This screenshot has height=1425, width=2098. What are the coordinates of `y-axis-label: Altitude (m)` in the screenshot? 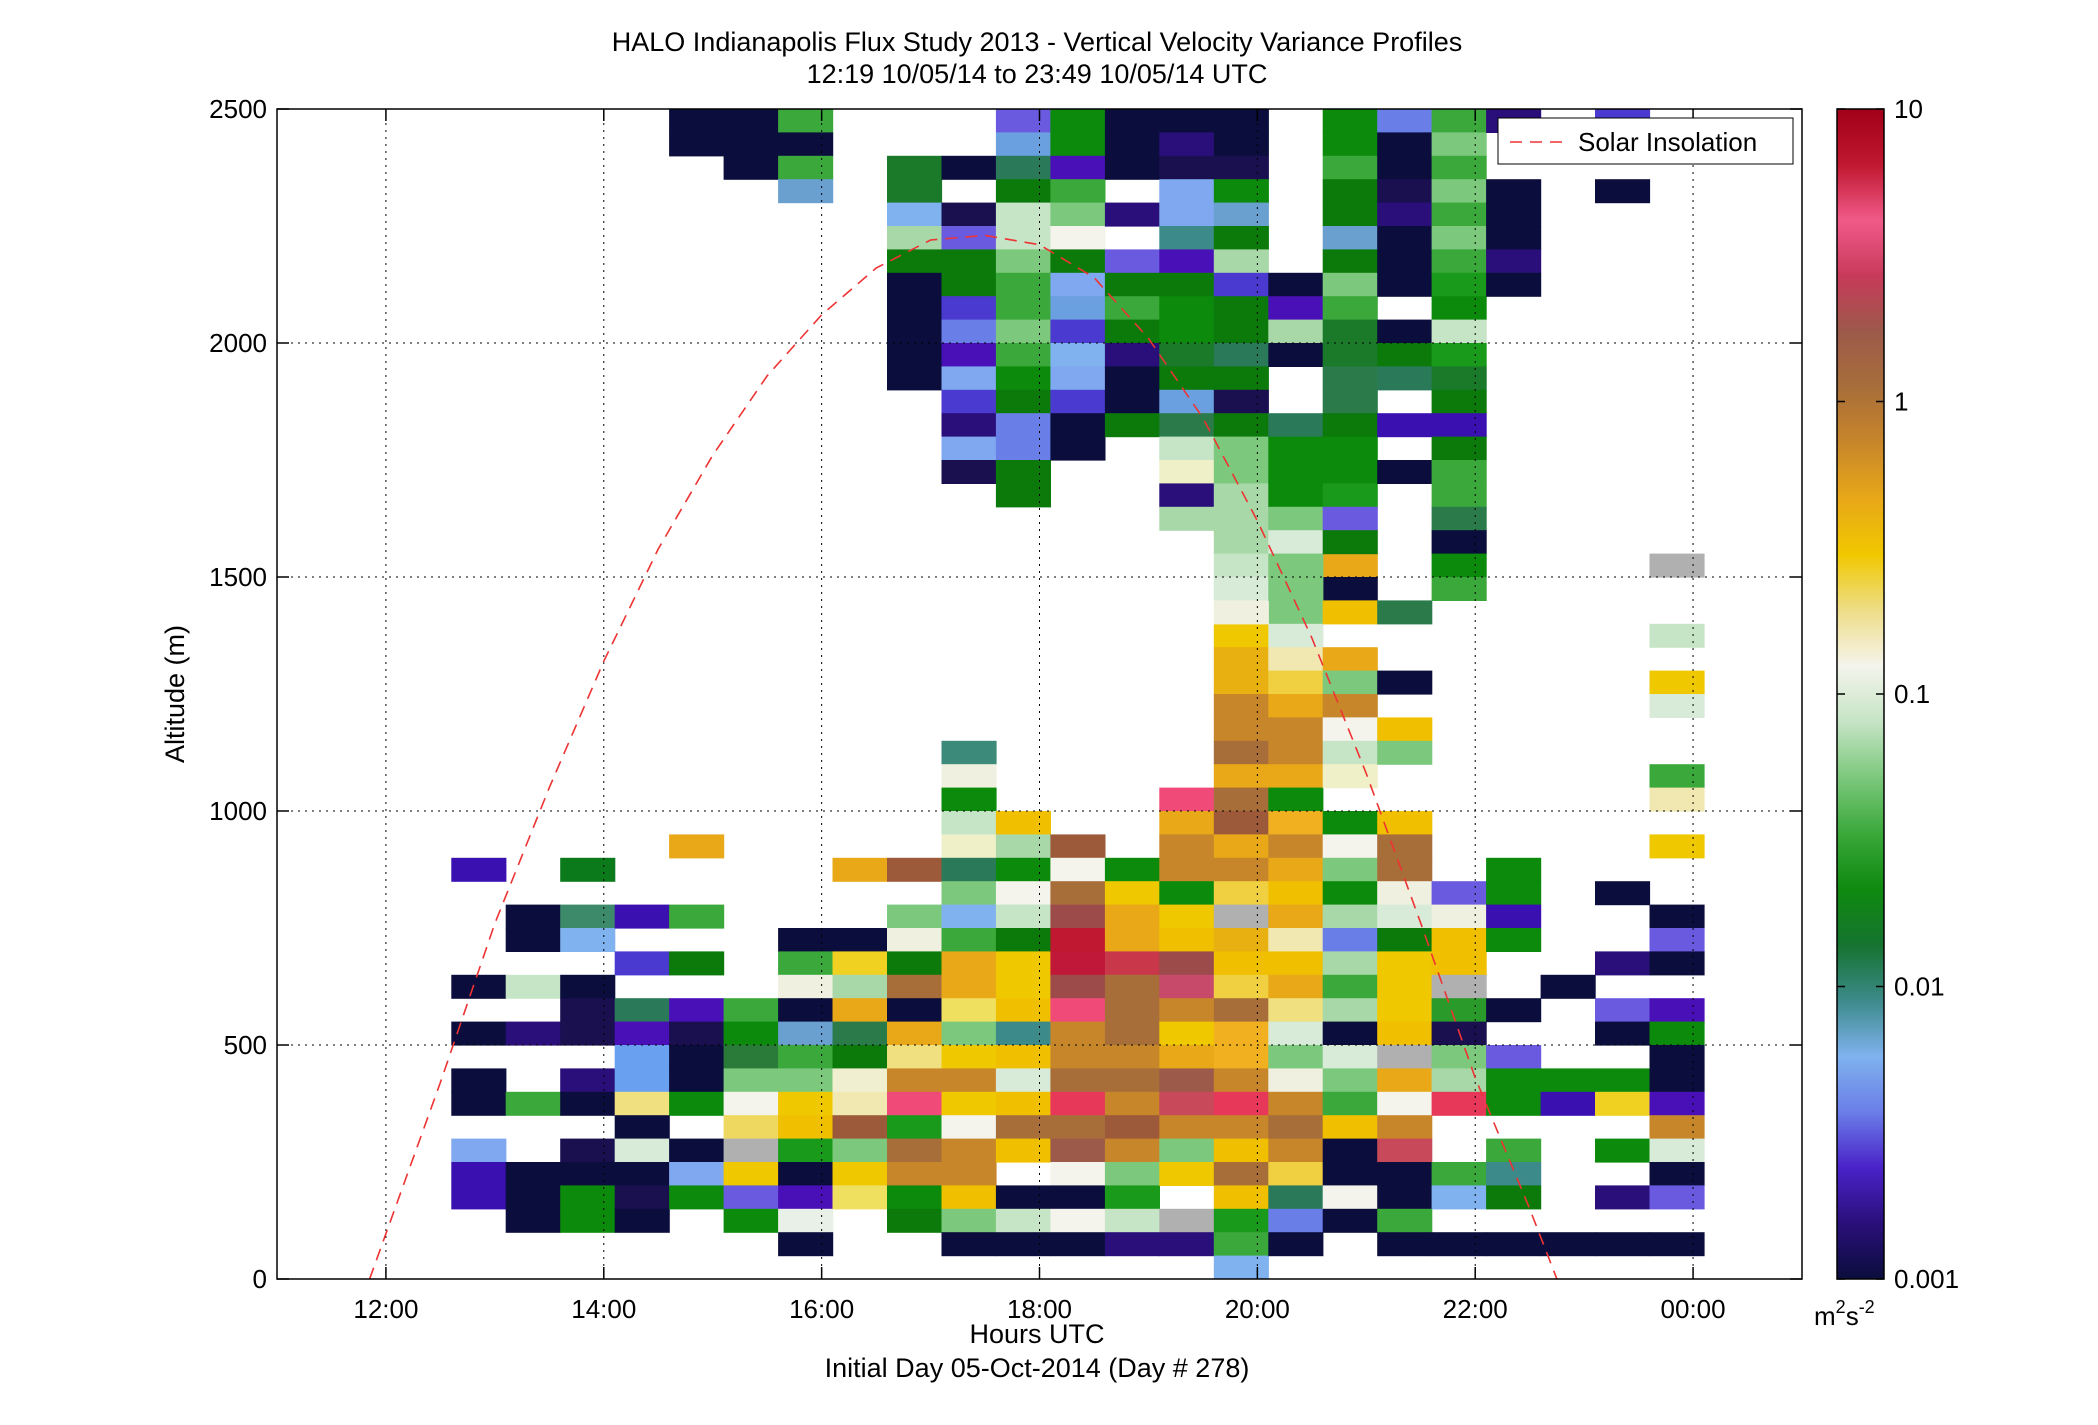 It's located at (175, 694).